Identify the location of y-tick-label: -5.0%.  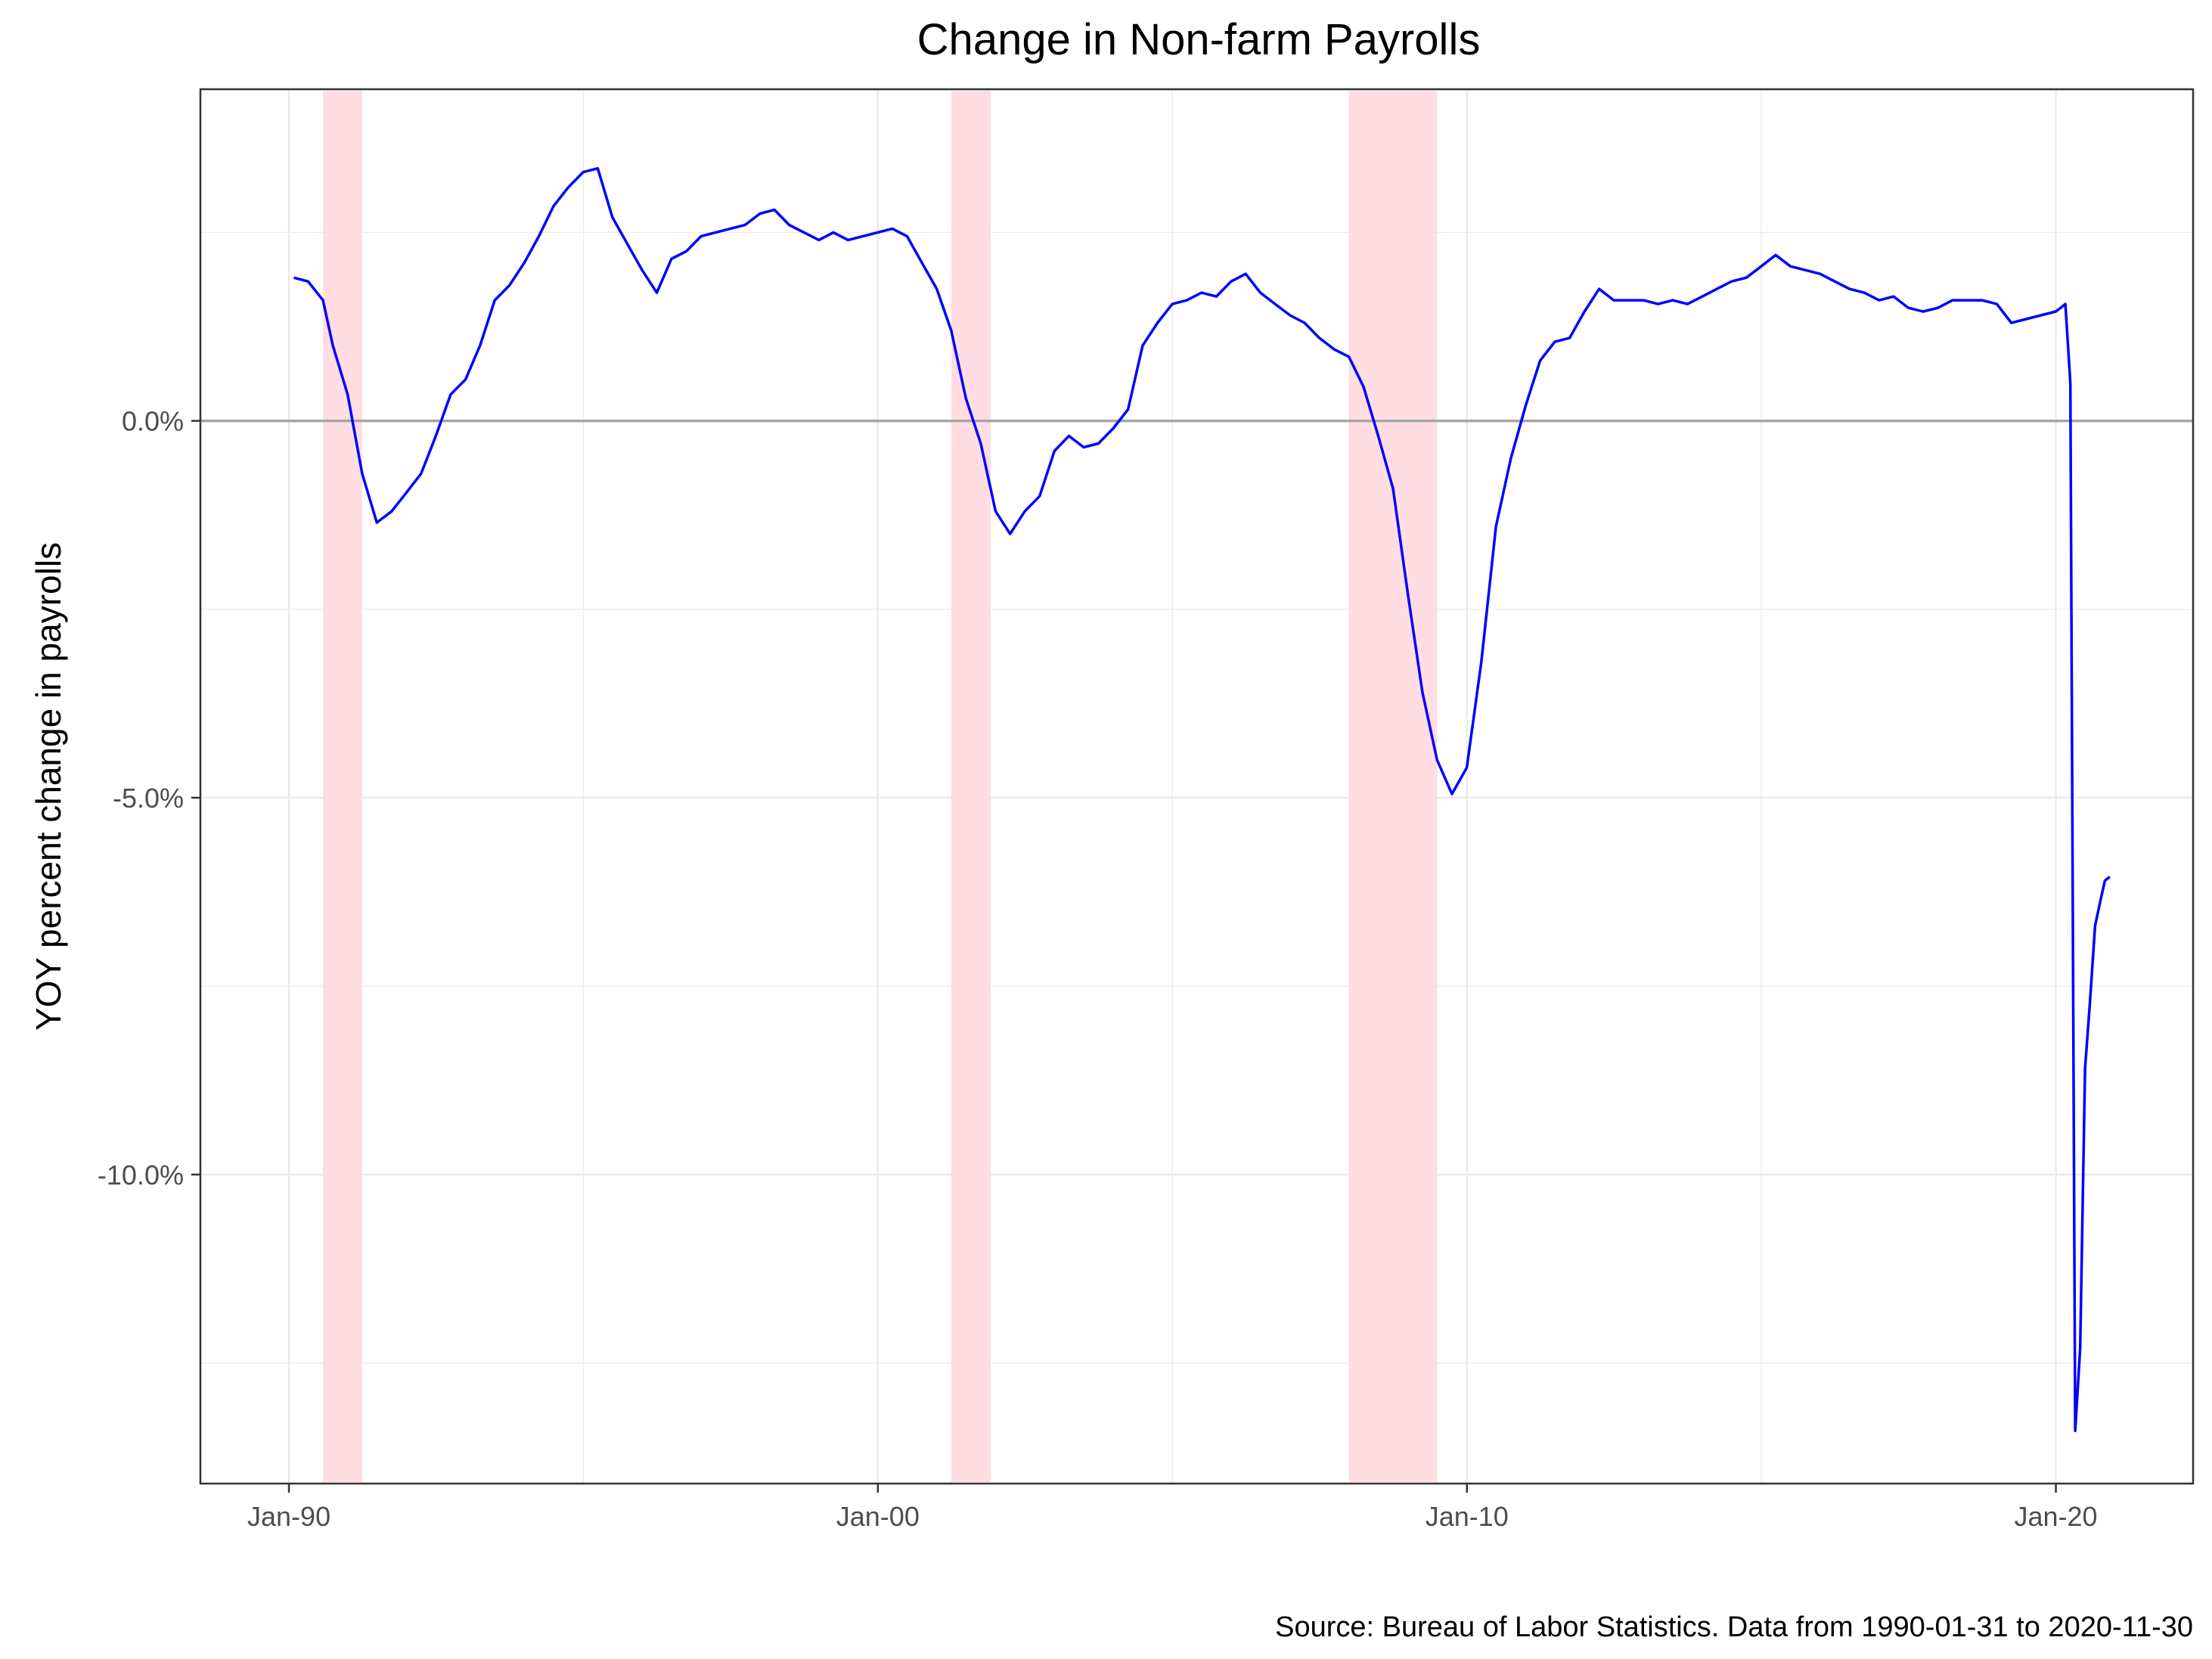
(149, 798).